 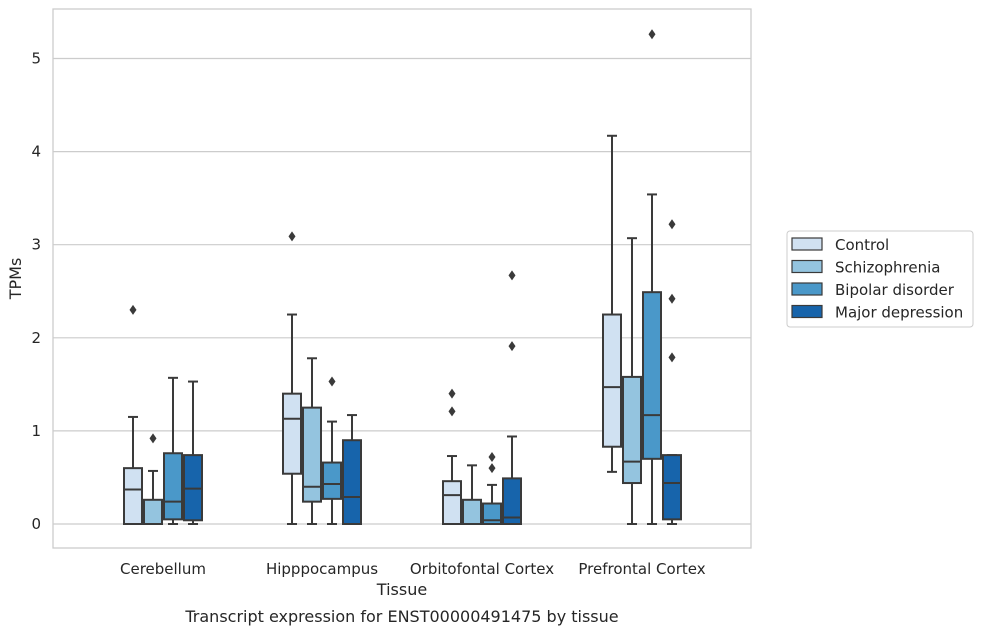 What do you see at coordinates (36, 338) in the screenshot?
I see `y-tick-label: 2` at bounding box center [36, 338].